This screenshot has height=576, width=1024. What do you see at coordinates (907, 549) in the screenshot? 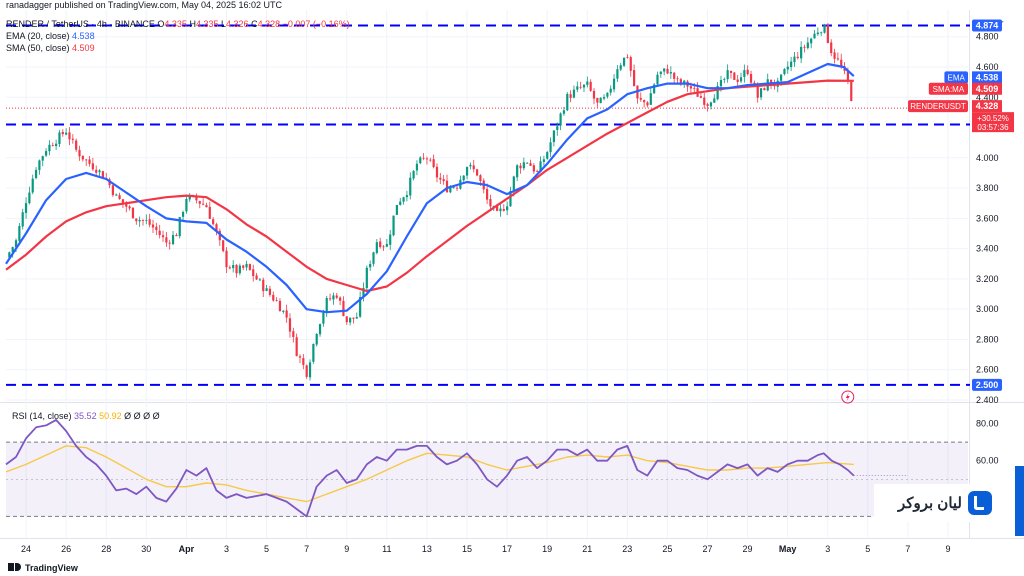
I see `time-tick-label: 7` at bounding box center [907, 549].